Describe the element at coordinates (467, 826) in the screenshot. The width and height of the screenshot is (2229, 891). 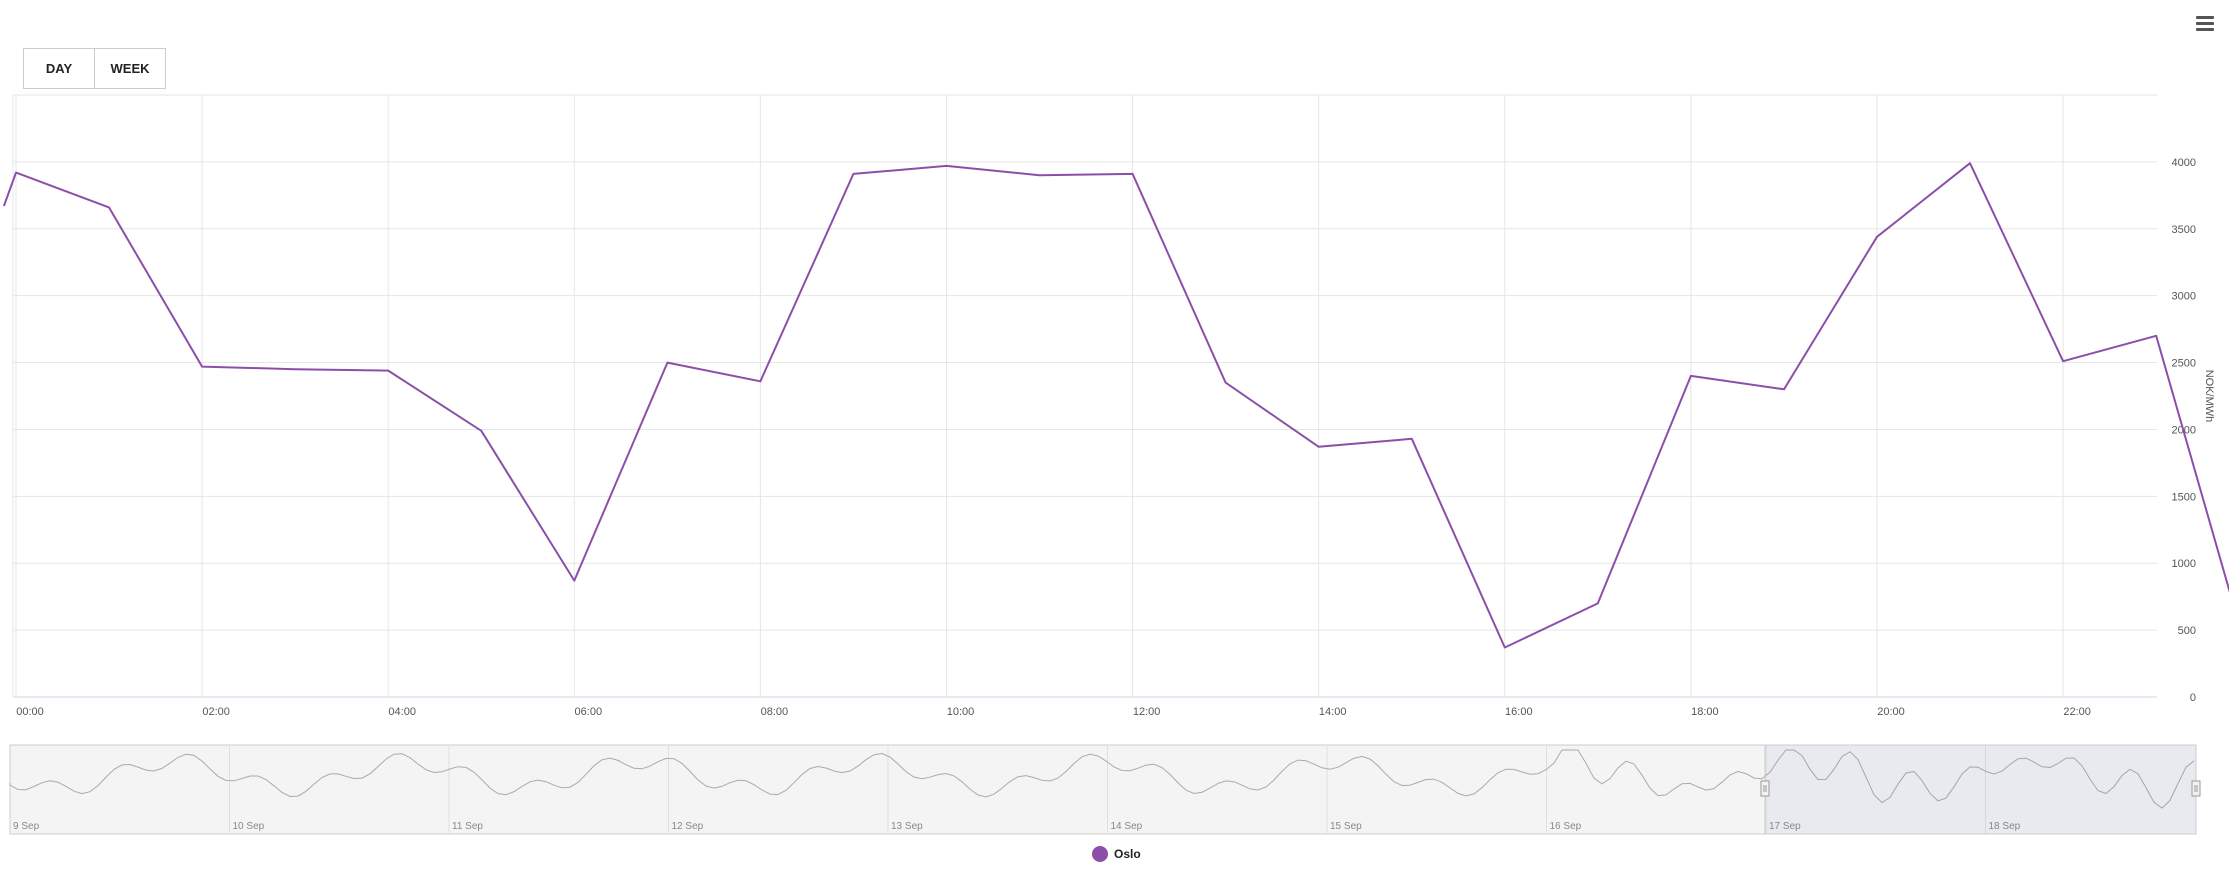
I see `navigator-date-label: 11 Sep` at that location.